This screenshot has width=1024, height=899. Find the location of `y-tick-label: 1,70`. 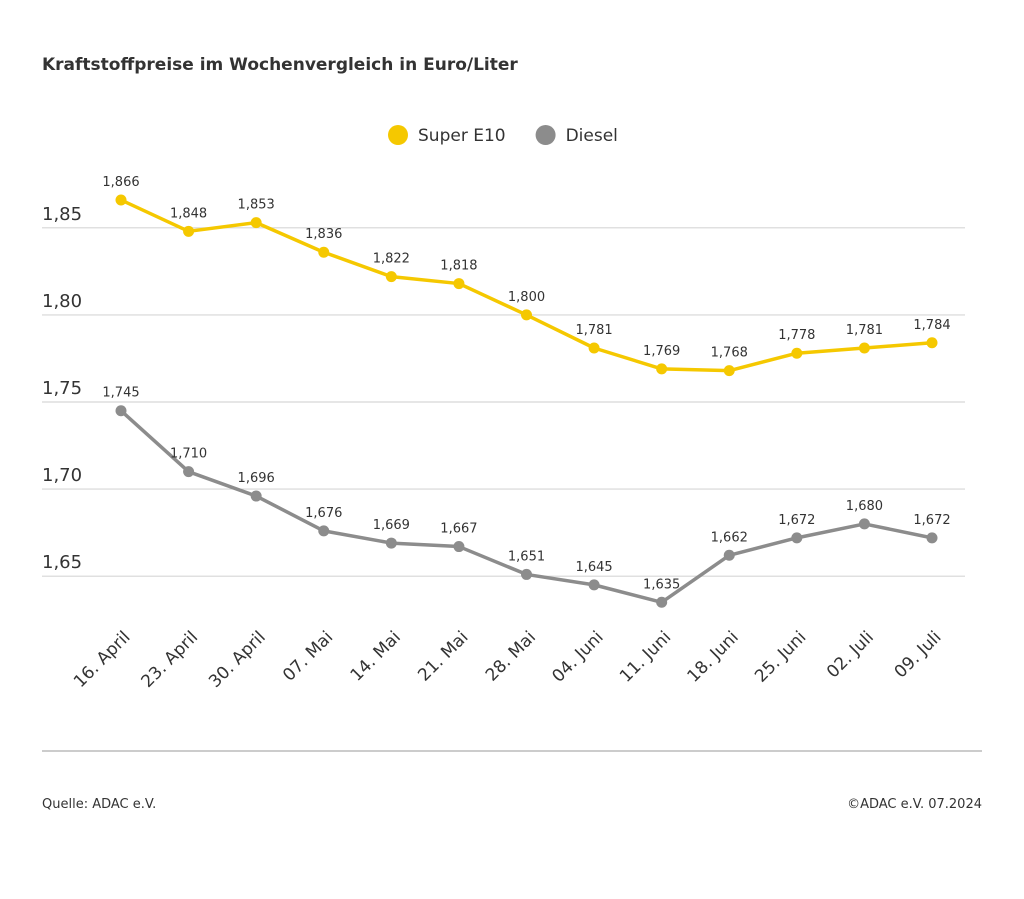

y-tick-label: 1,70 is located at coordinates (62, 475).